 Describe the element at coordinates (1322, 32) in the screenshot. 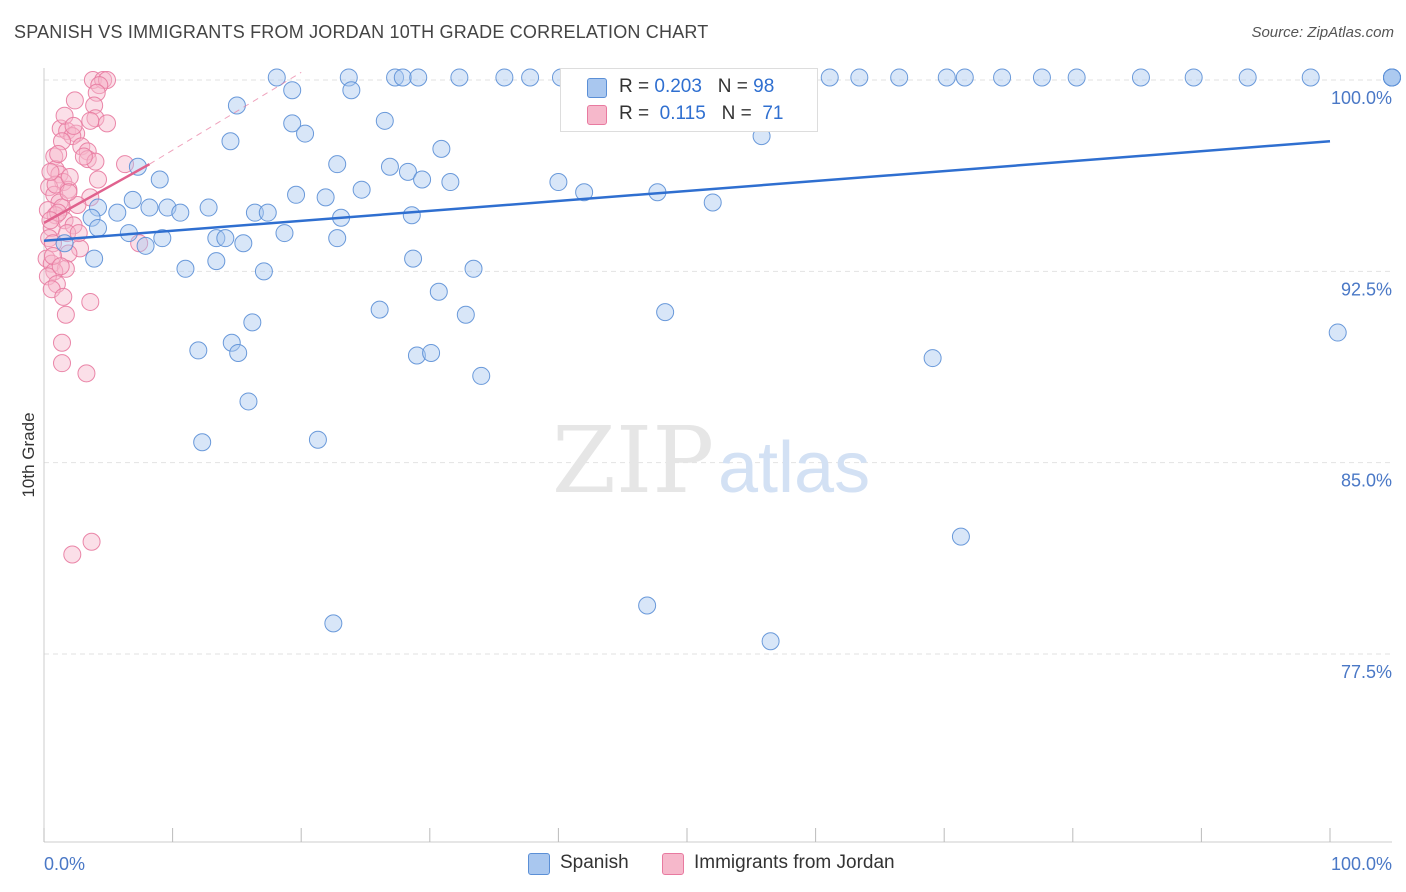

I see `source-credit: Source: ZipAtlas.com` at that location.